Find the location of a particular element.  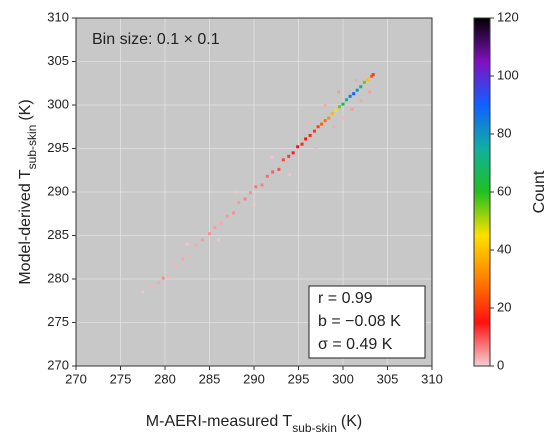

stat: r = 0.99 is located at coordinates (345, 298).